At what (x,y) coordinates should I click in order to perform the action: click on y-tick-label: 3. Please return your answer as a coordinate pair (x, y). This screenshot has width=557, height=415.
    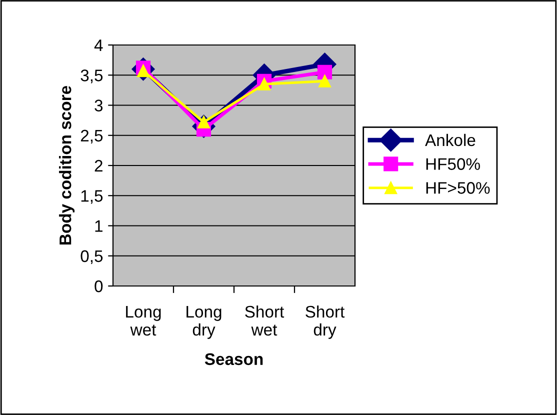
    Looking at the image, I should click on (98, 106).